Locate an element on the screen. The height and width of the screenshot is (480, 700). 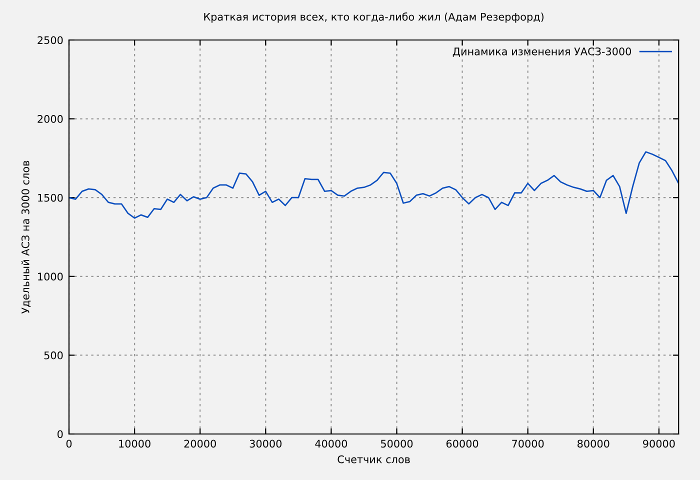
y-tick-label: 2000 is located at coordinates (50, 119).